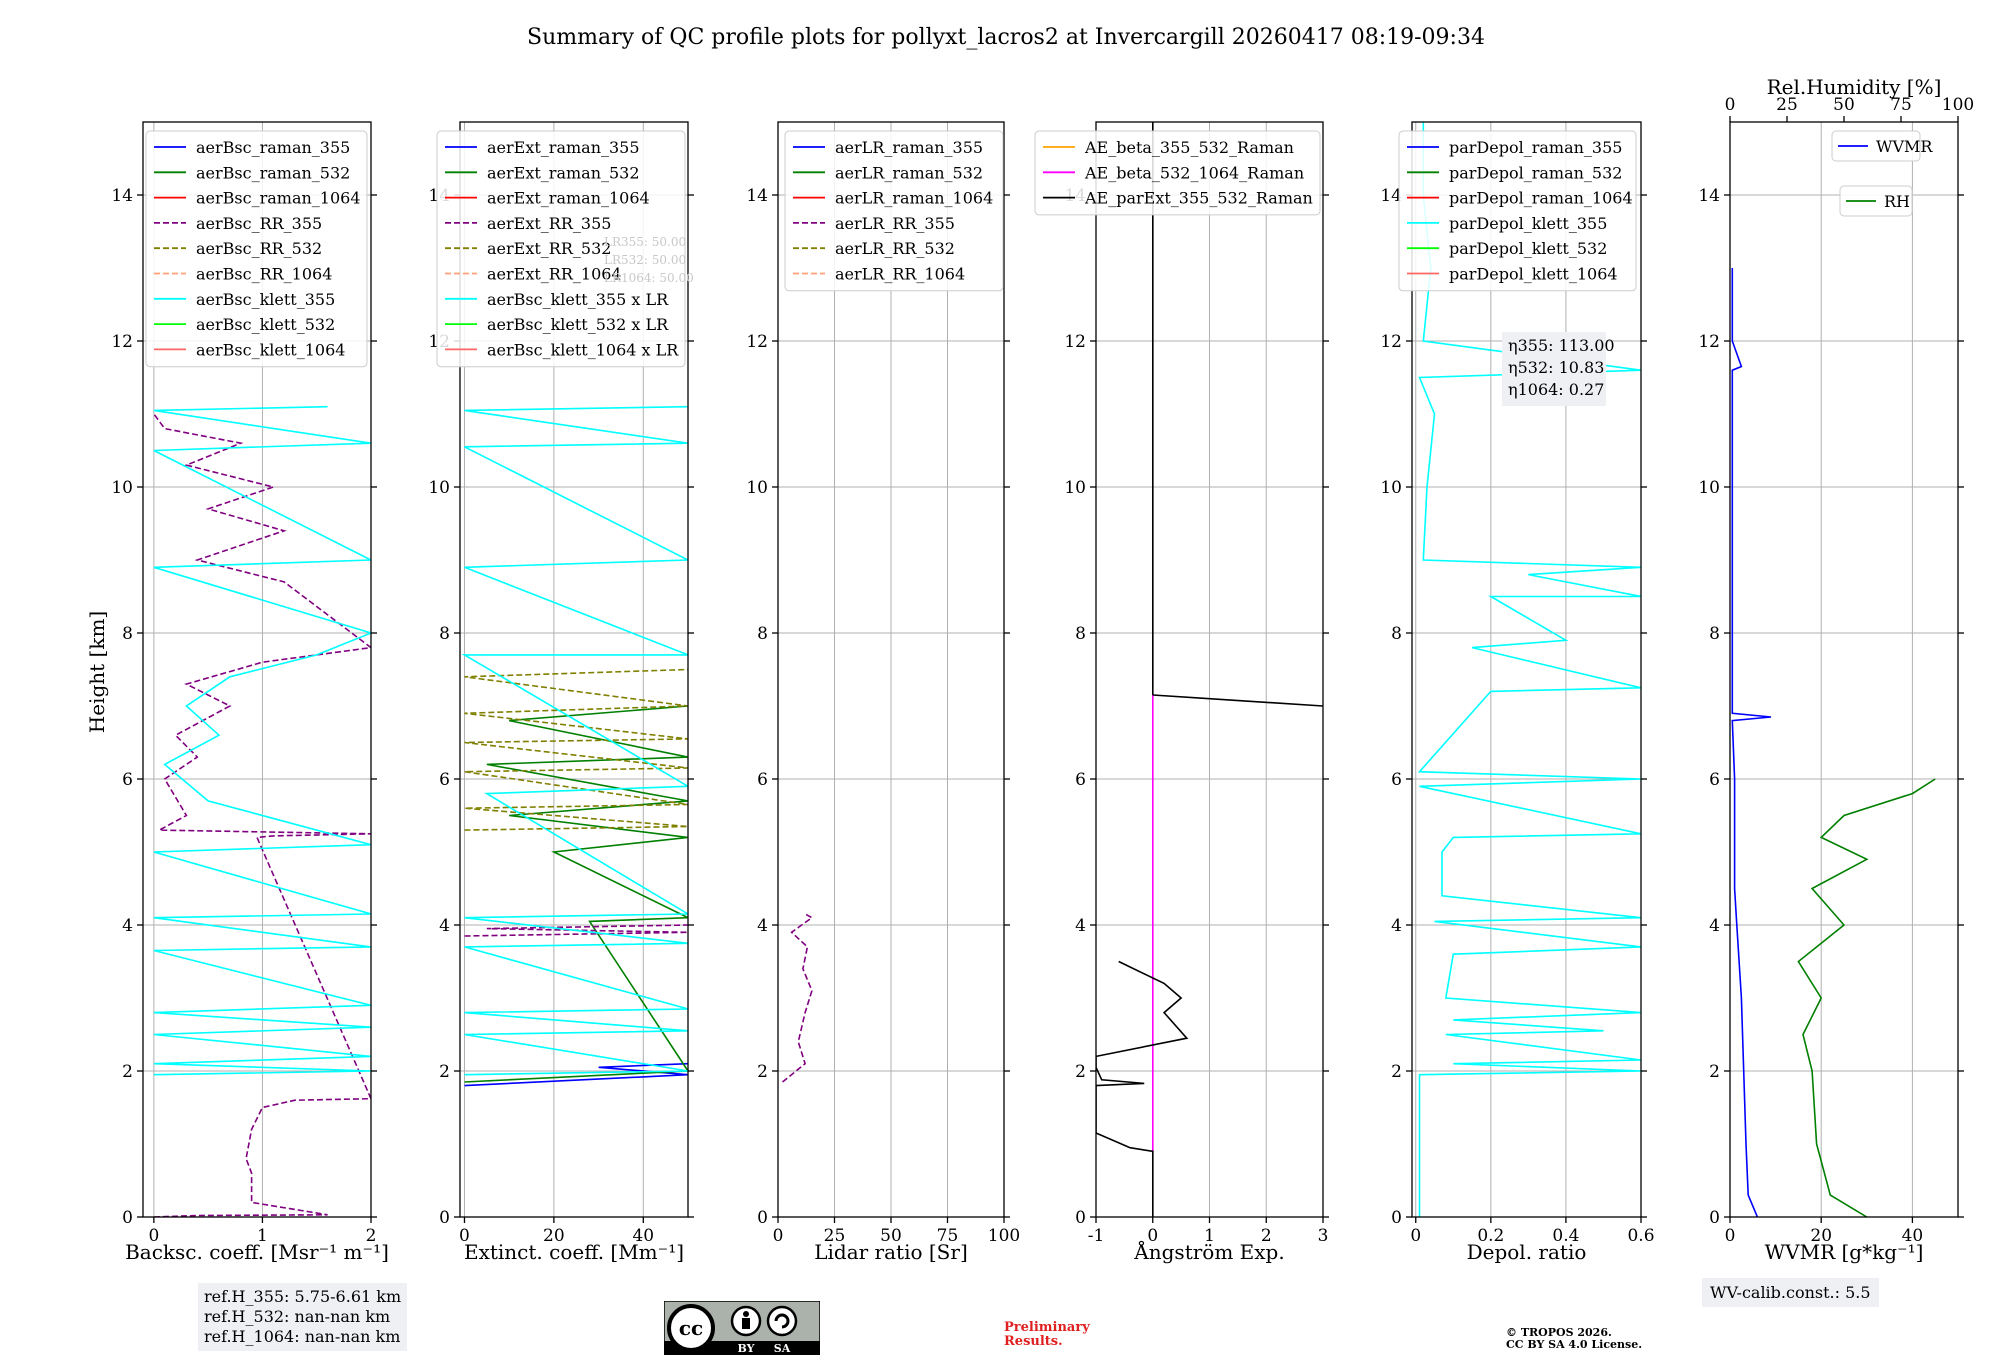  What do you see at coordinates (1541, 198) in the screenshot?
I see `legend-label: parDepol_raman_1064` at bounding box center [1541, 198].